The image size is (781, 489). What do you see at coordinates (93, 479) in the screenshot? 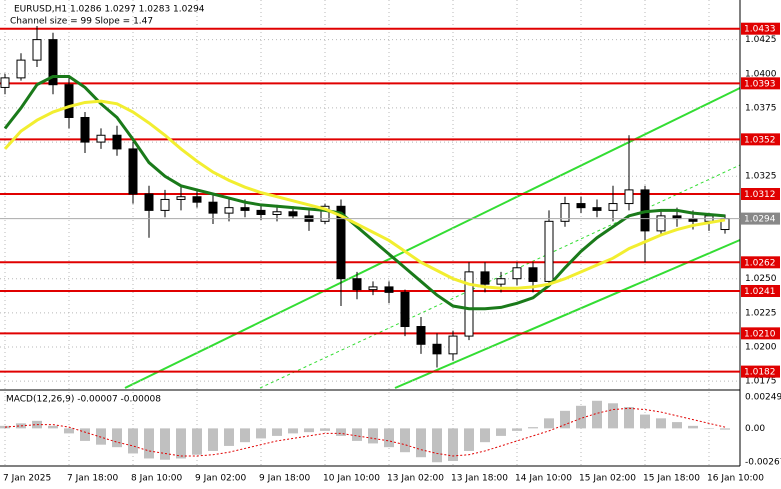
I see `x-tick-label: 7 Jan 18:00` at bounding box center [93, 479].